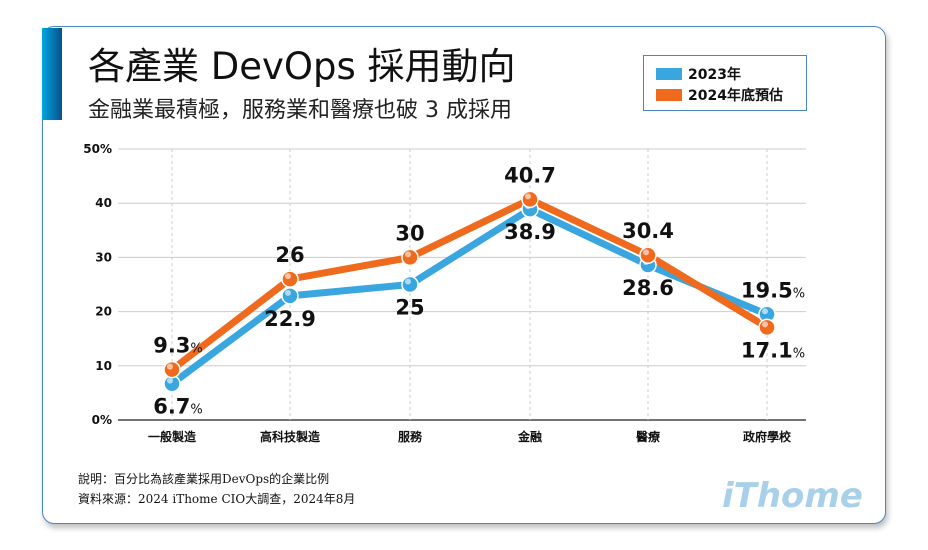  I want to click on x-tick-label: 服務, so click(410, 436).